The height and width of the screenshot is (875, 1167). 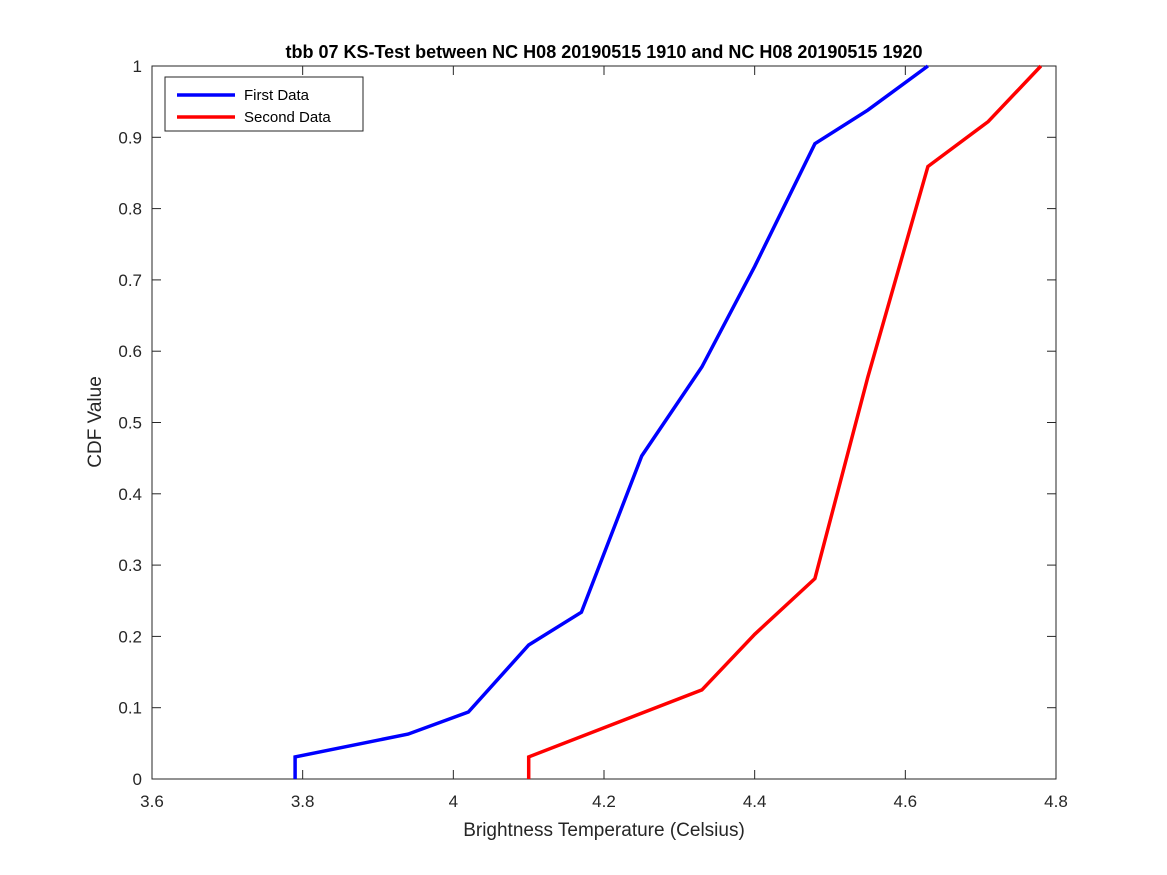 I want to click on legend-box, so click(x=264, y=104).